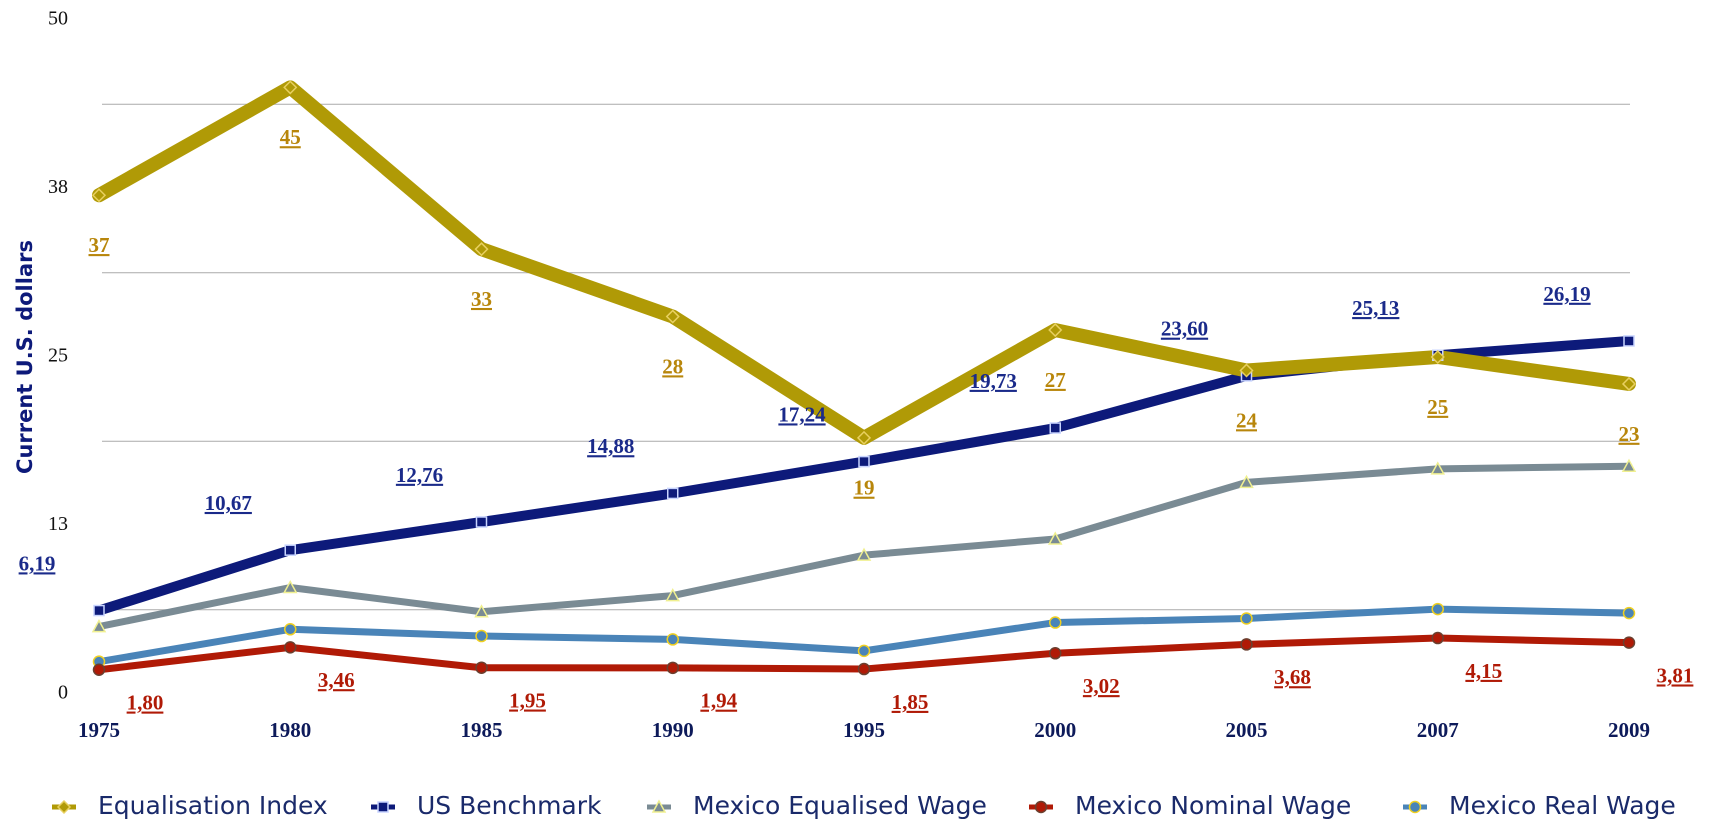 This screenshot has height=823, width=1713. I want to click on x-tick-label: 2000, so click(1055, 730).